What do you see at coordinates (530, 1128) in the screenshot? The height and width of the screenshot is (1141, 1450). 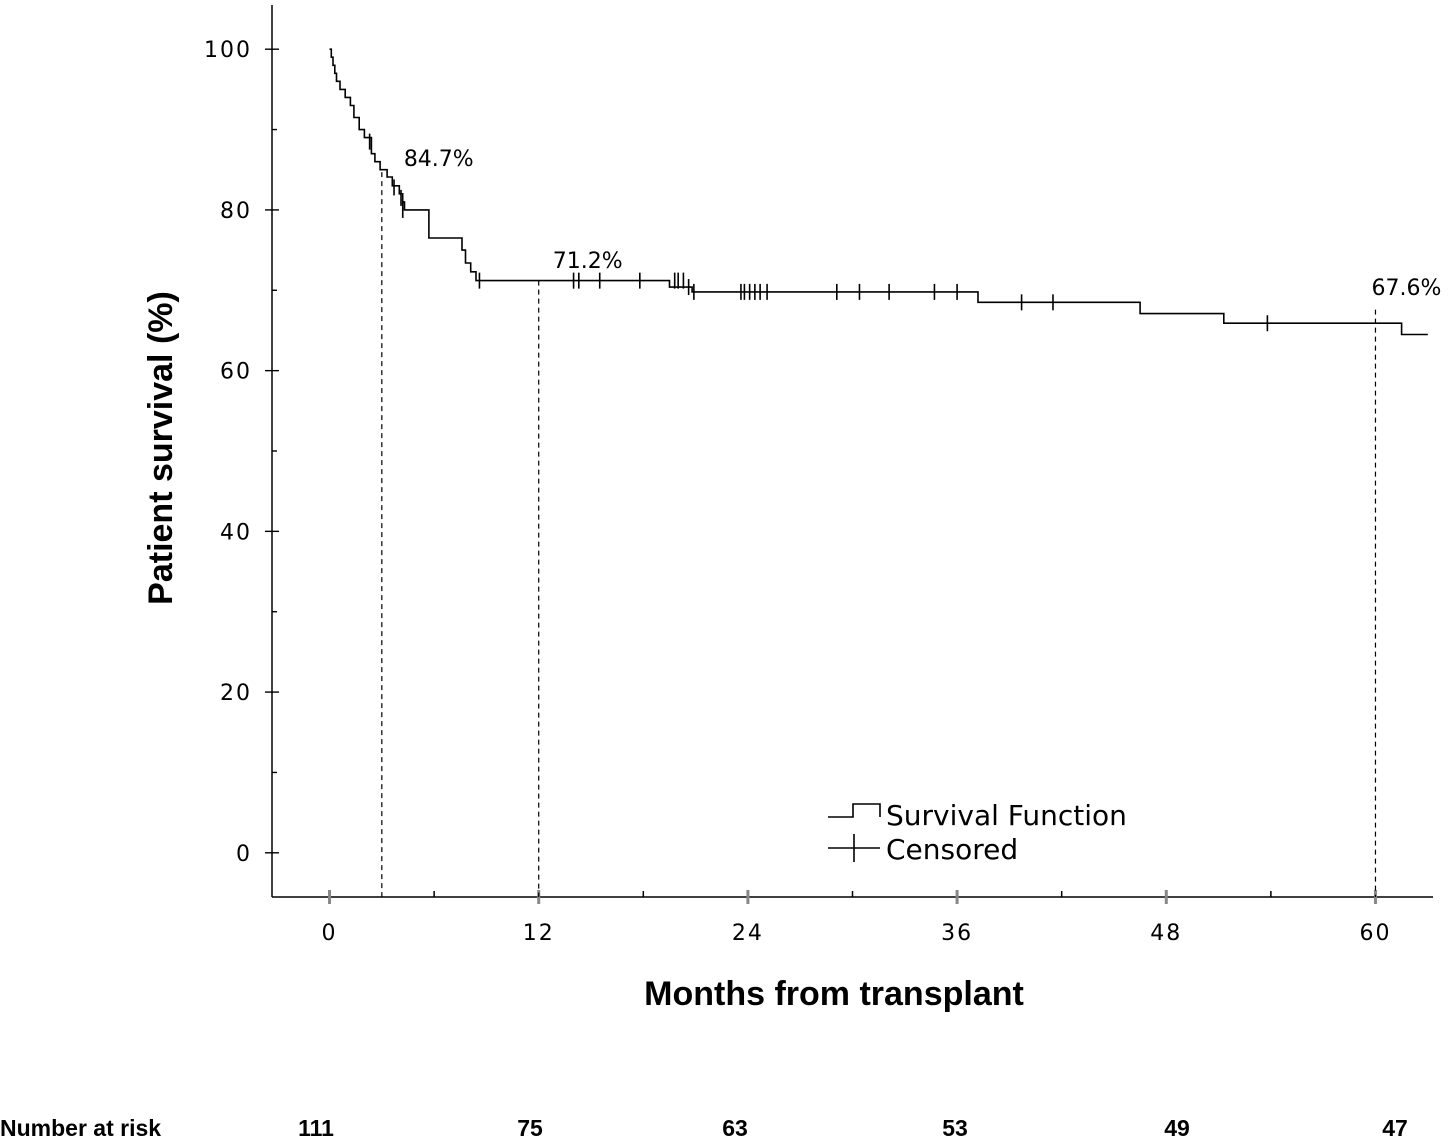 I see `number-at-risk-value: 75` at bounding box center [530, 1128].